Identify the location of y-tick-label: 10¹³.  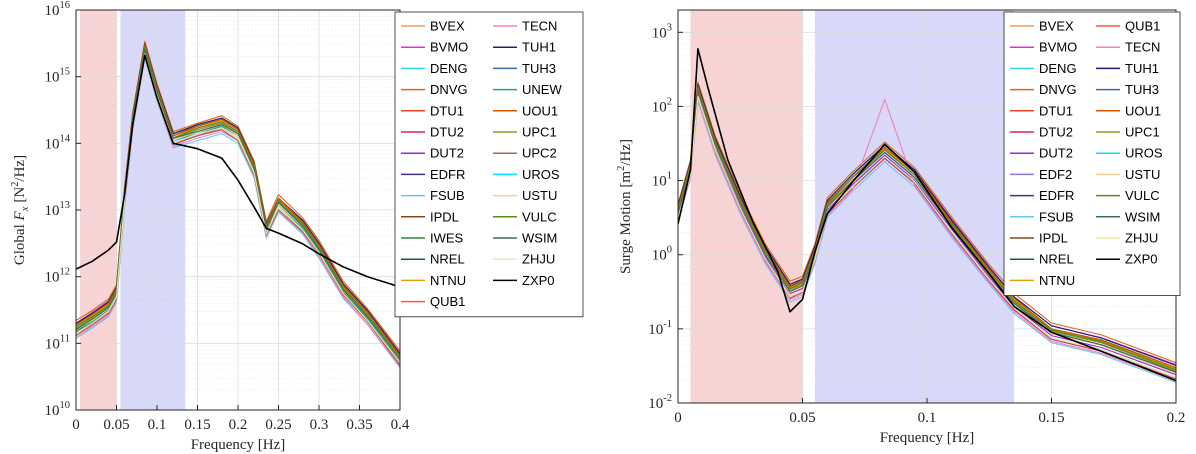
(58, 209).